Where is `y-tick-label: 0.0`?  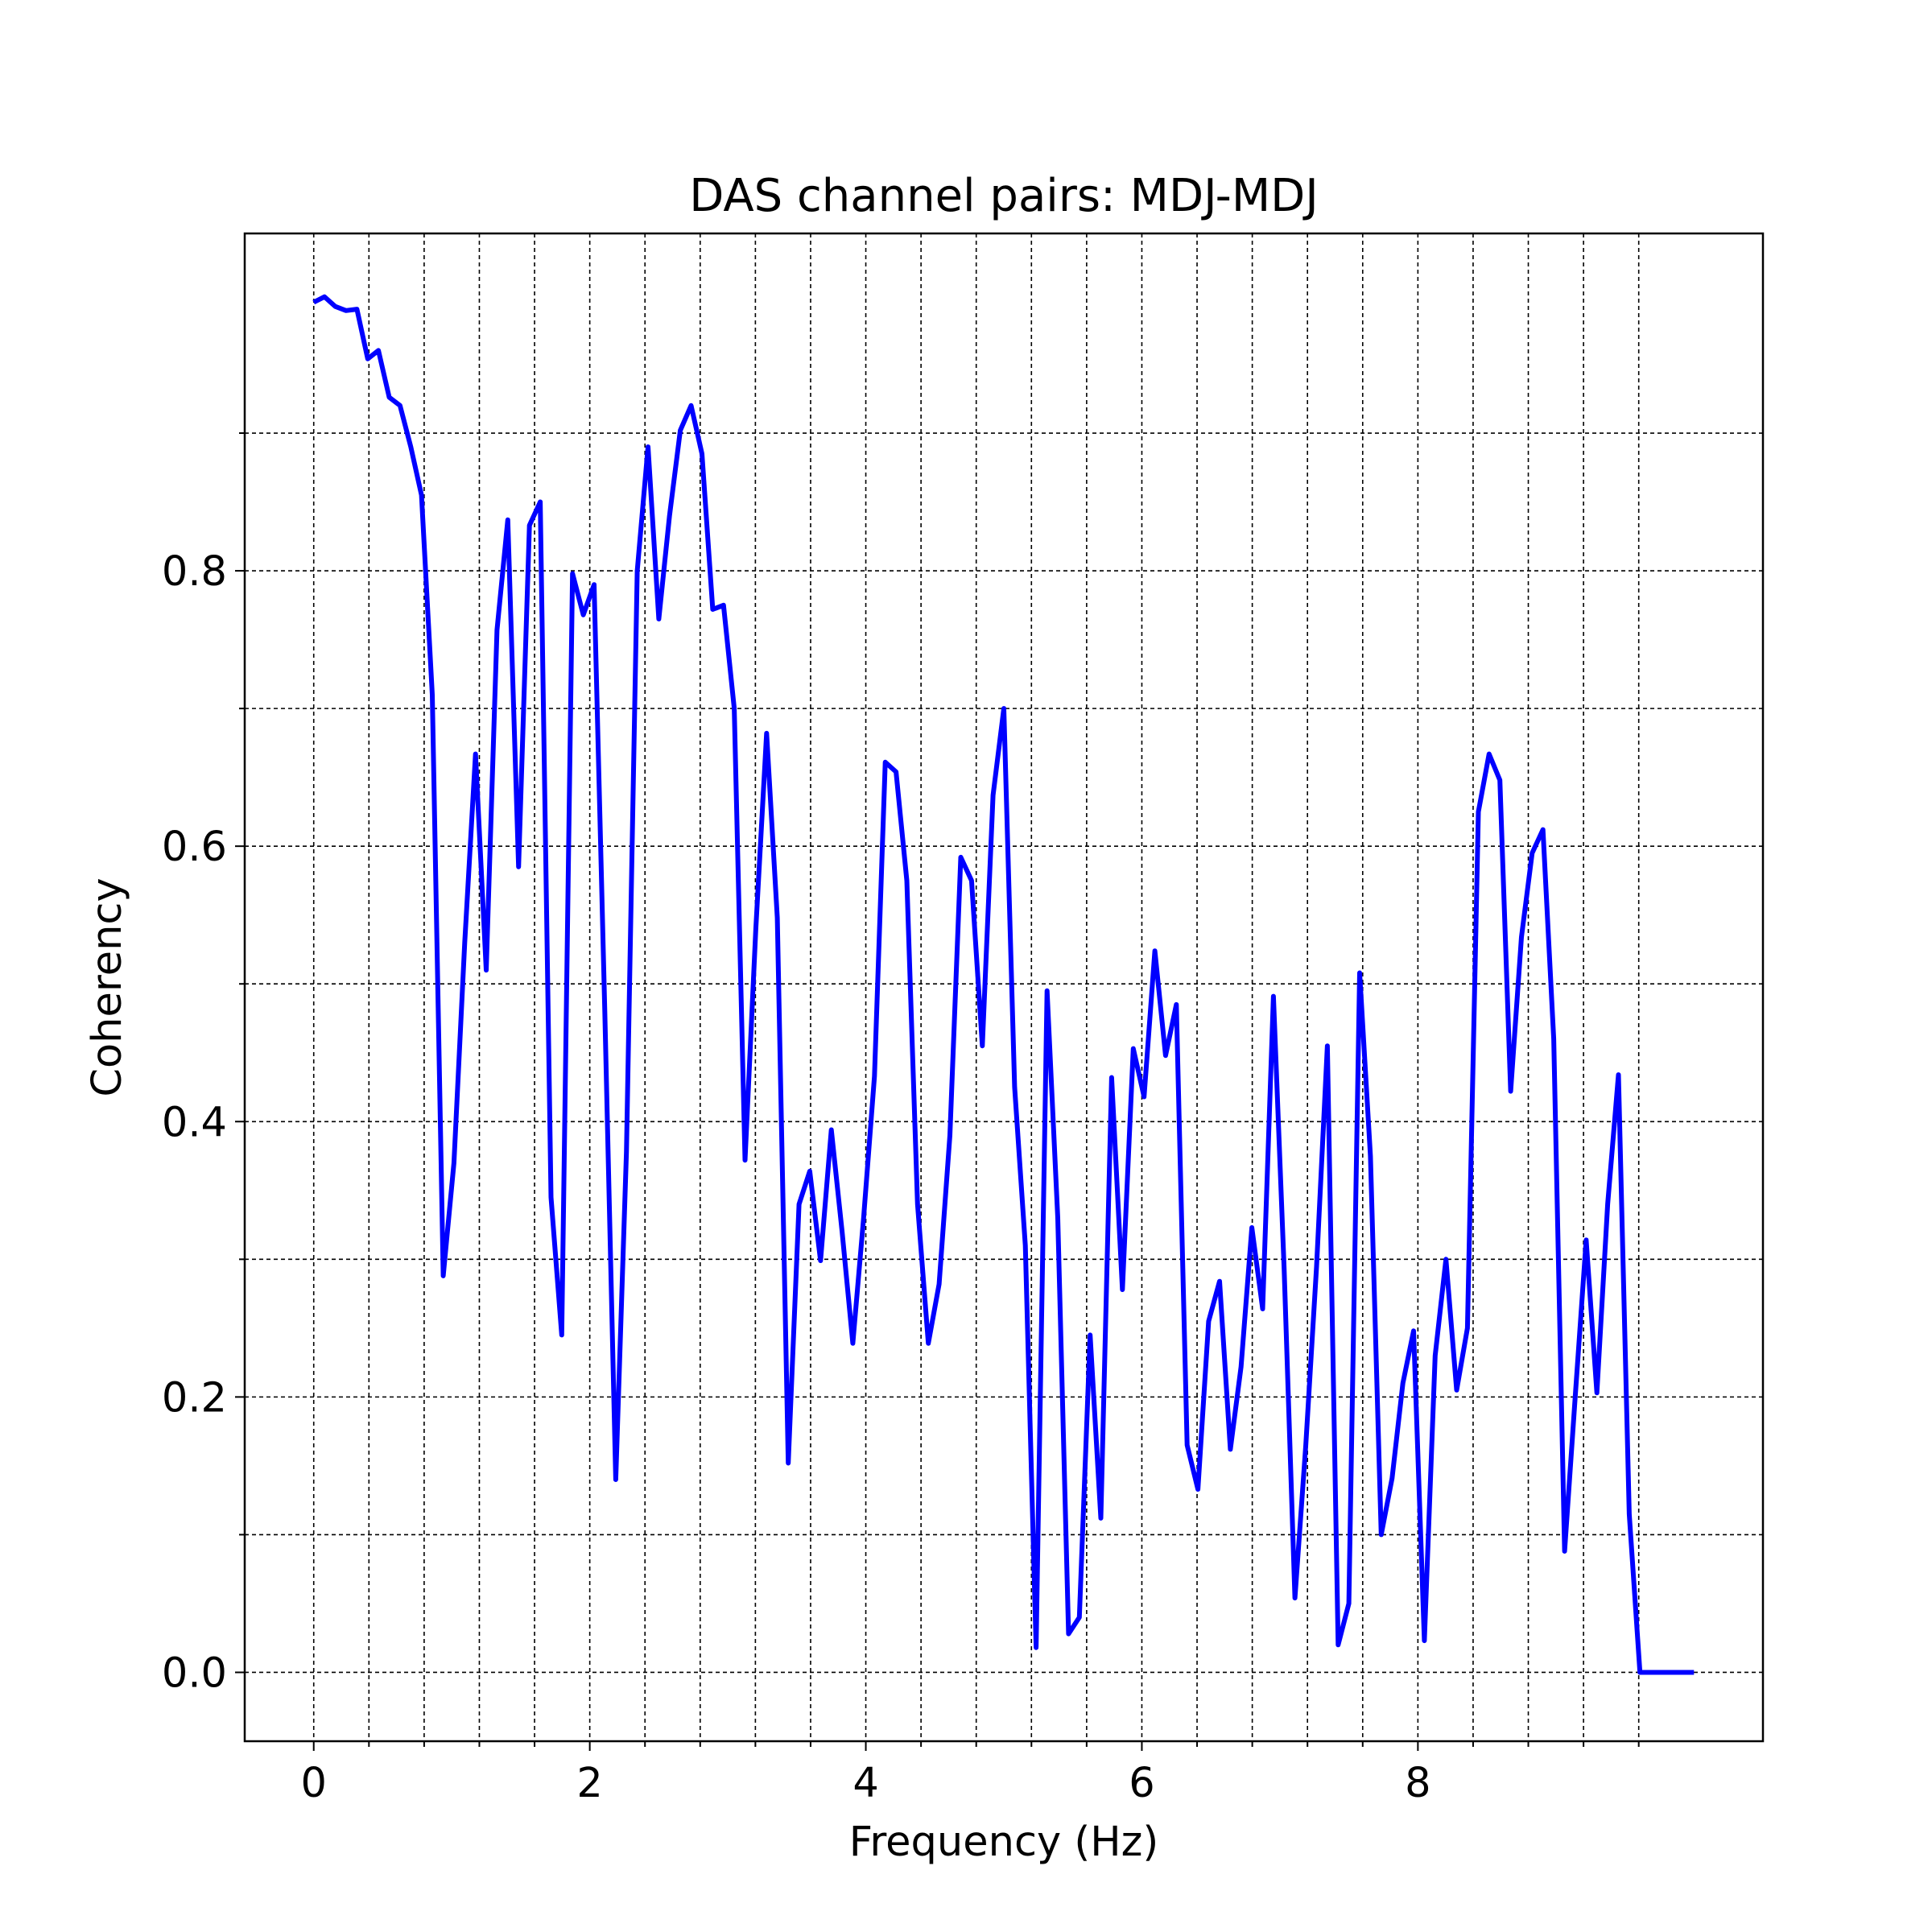
y-tick-label: 0.0 is located at coordinates (194, 1673).